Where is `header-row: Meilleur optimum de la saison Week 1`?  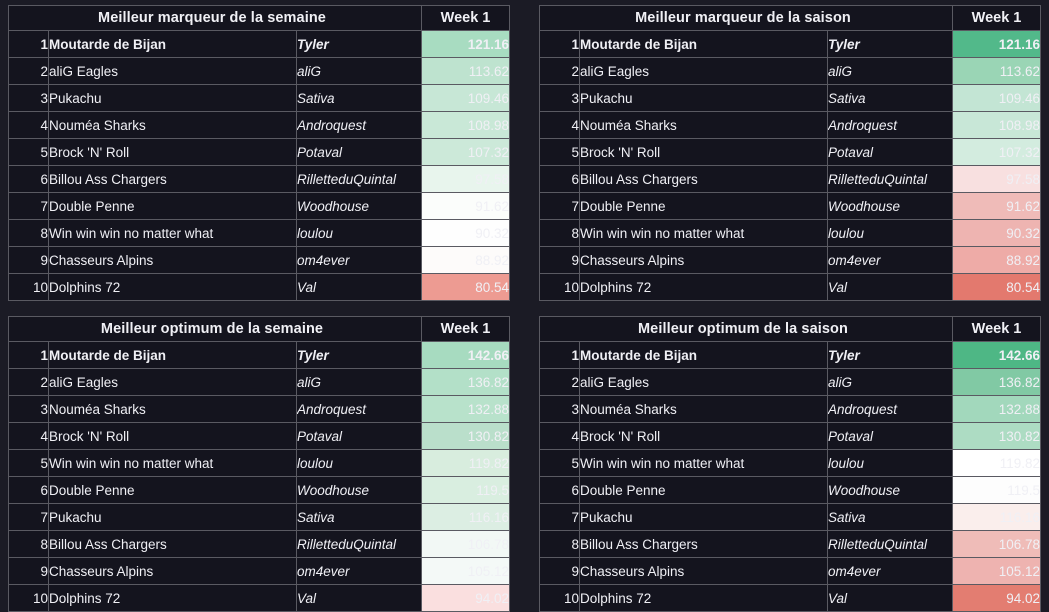
header-row: Meilleur optimum de la saison Week 1 is located at coordinates (790, 329).